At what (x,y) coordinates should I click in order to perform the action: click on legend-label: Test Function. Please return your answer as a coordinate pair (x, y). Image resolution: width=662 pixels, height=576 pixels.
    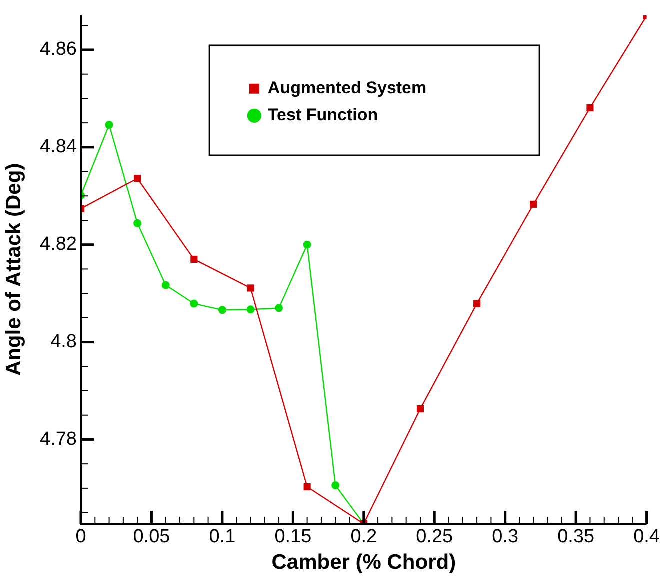
    Looking at the image, I should click on (323, 115).